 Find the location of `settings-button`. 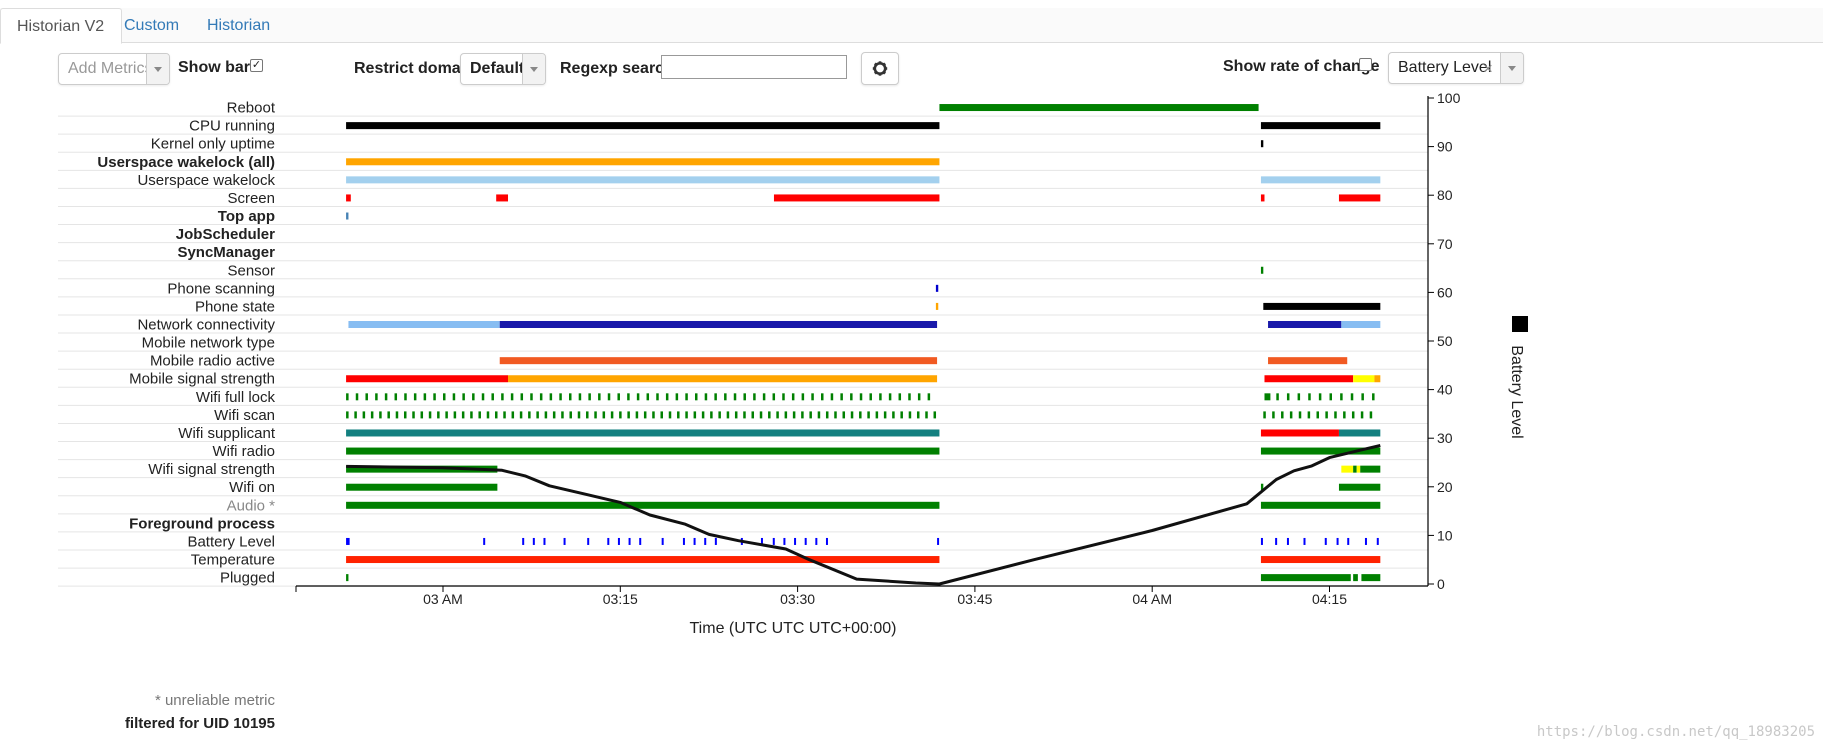

settings-button is located at coordinates (880, 68).